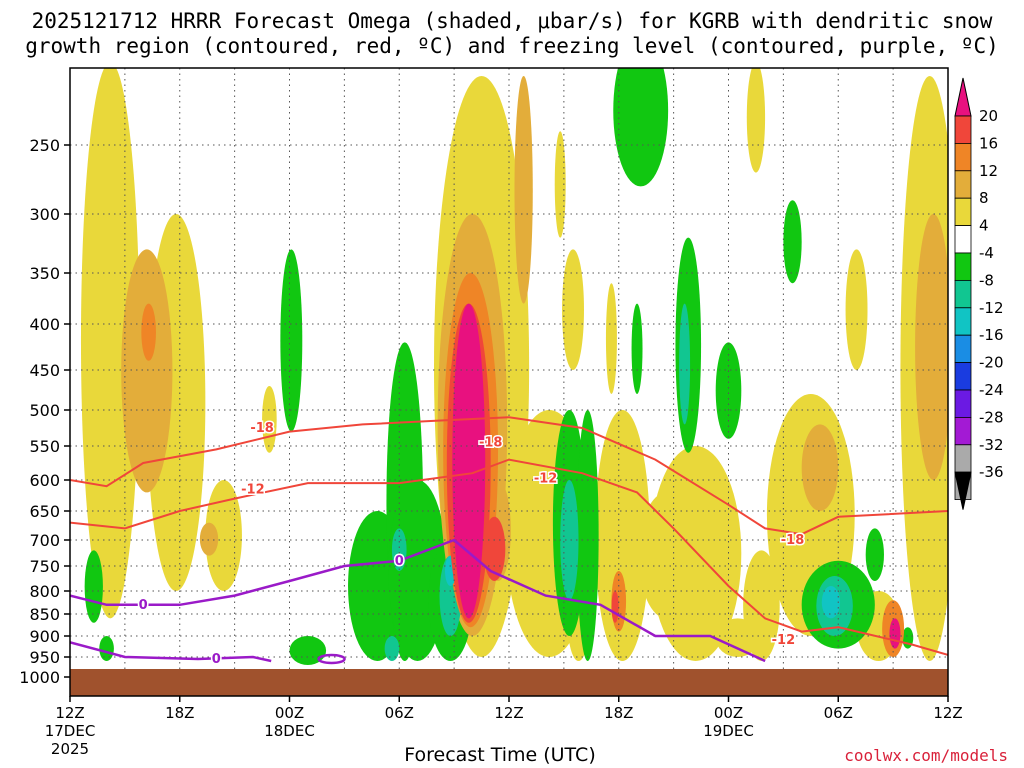  Describe the element at coordinates (618, 713) in the screenshot. I see `x-tick-label-5: 18Z` at that location.